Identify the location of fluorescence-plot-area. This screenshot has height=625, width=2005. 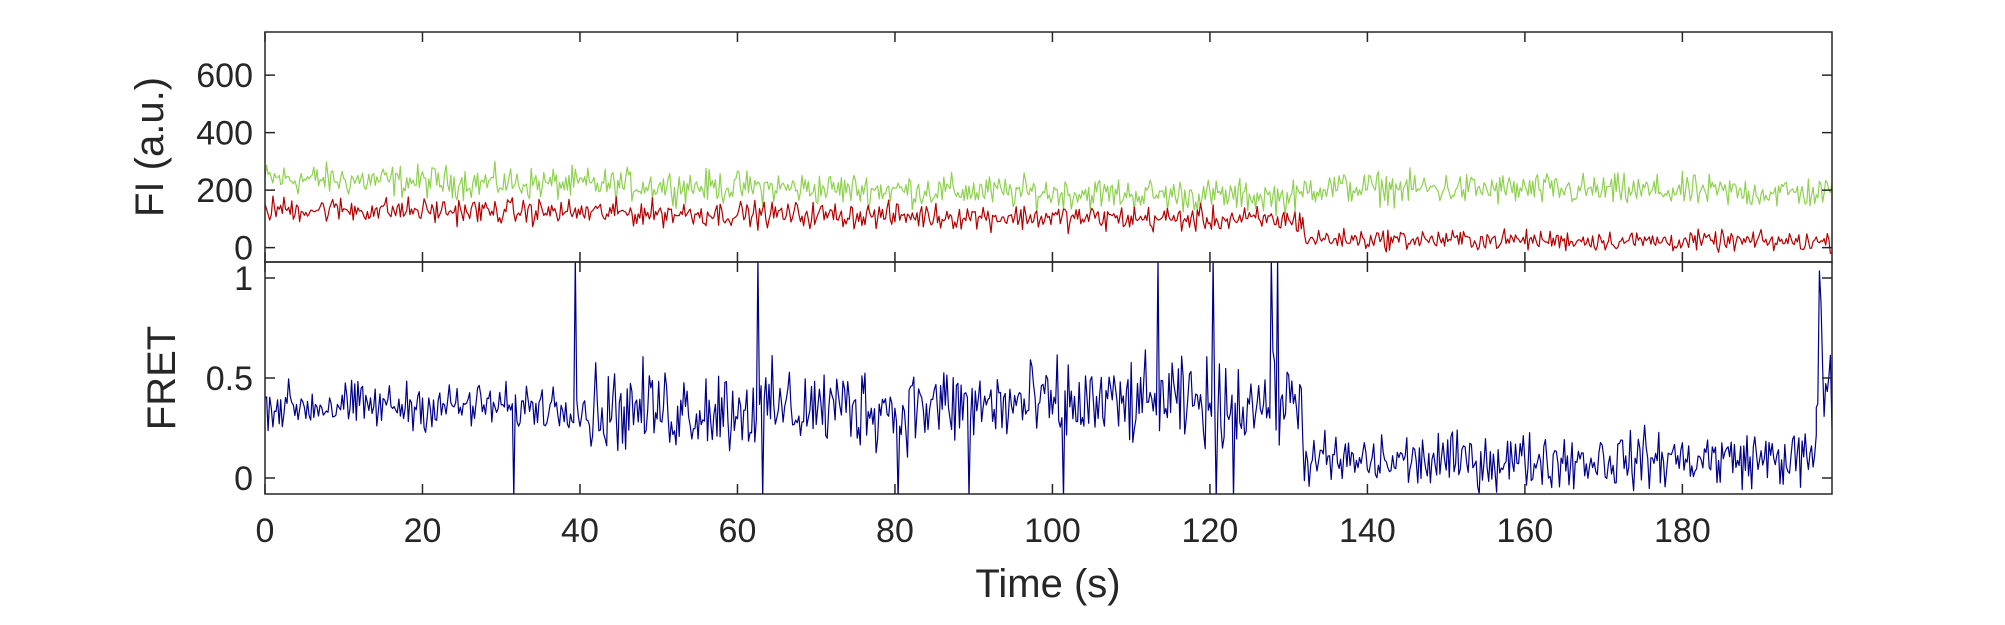
(1048, 207).